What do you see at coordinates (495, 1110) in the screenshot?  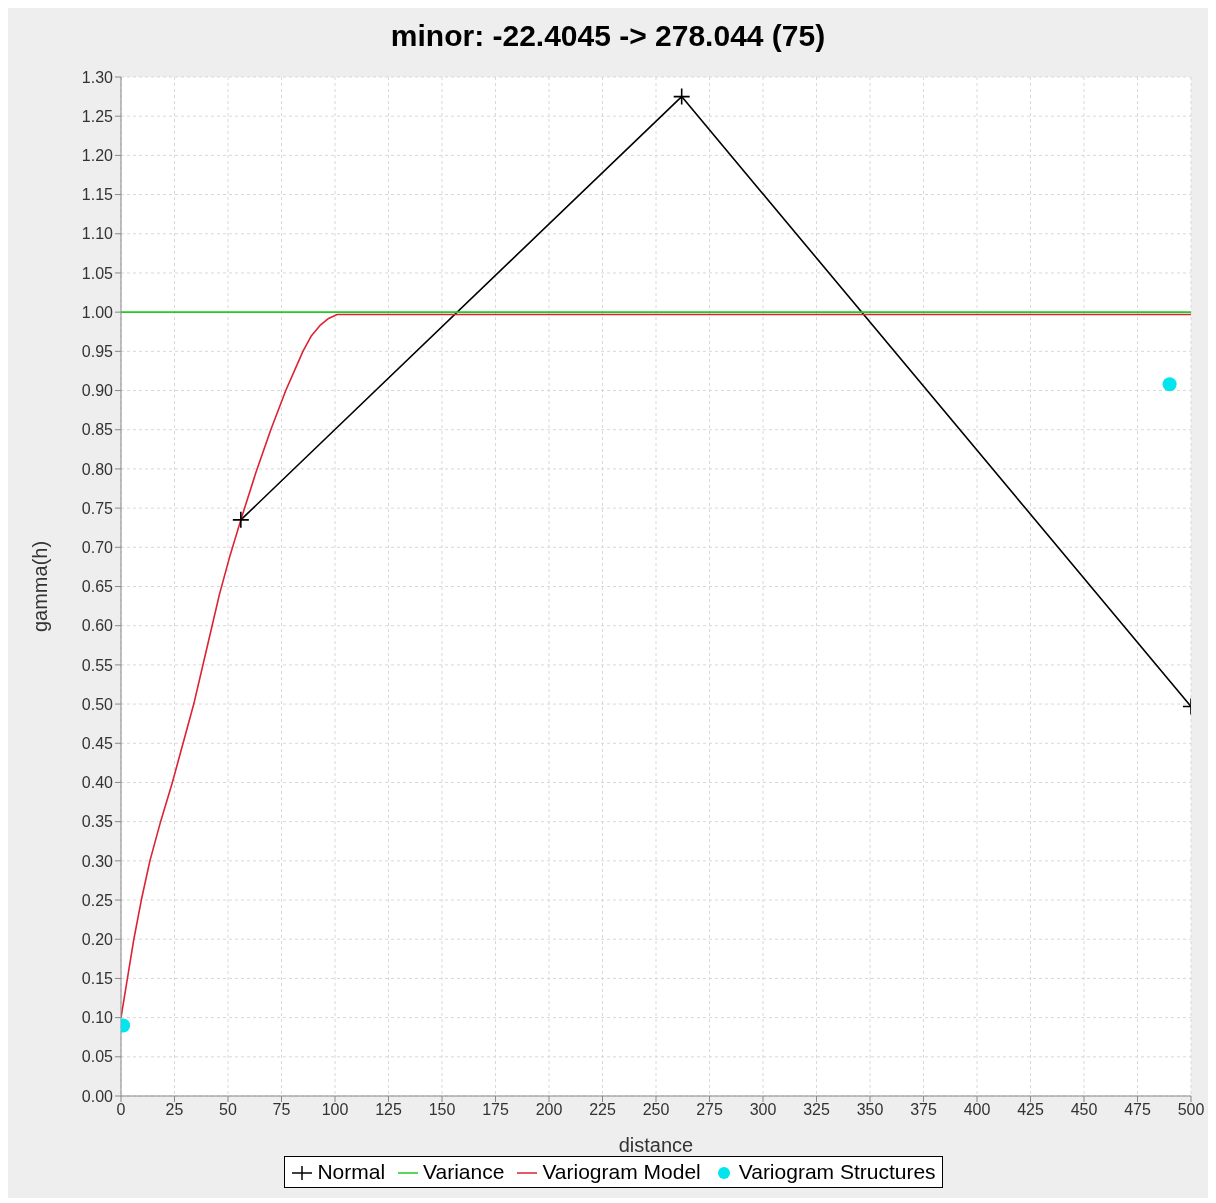 I see `x-tick-label: 175` at bounding box center [495, 1110].